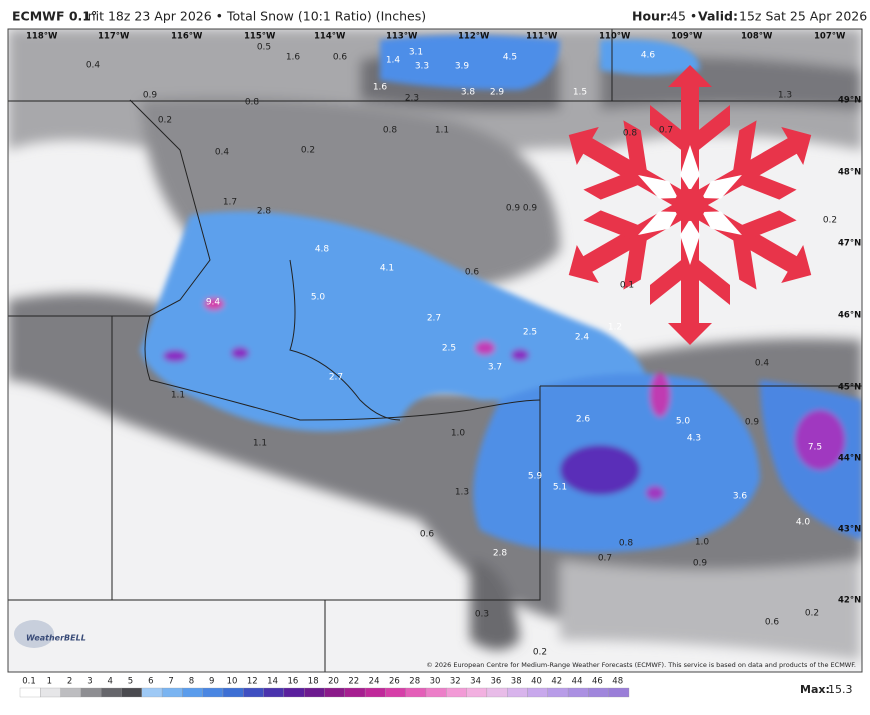 This screenshot has height=715, width=870. Describe the element at coordinates (455, 682) in the screenshot. I see `colorbar-label: 32` at that location.